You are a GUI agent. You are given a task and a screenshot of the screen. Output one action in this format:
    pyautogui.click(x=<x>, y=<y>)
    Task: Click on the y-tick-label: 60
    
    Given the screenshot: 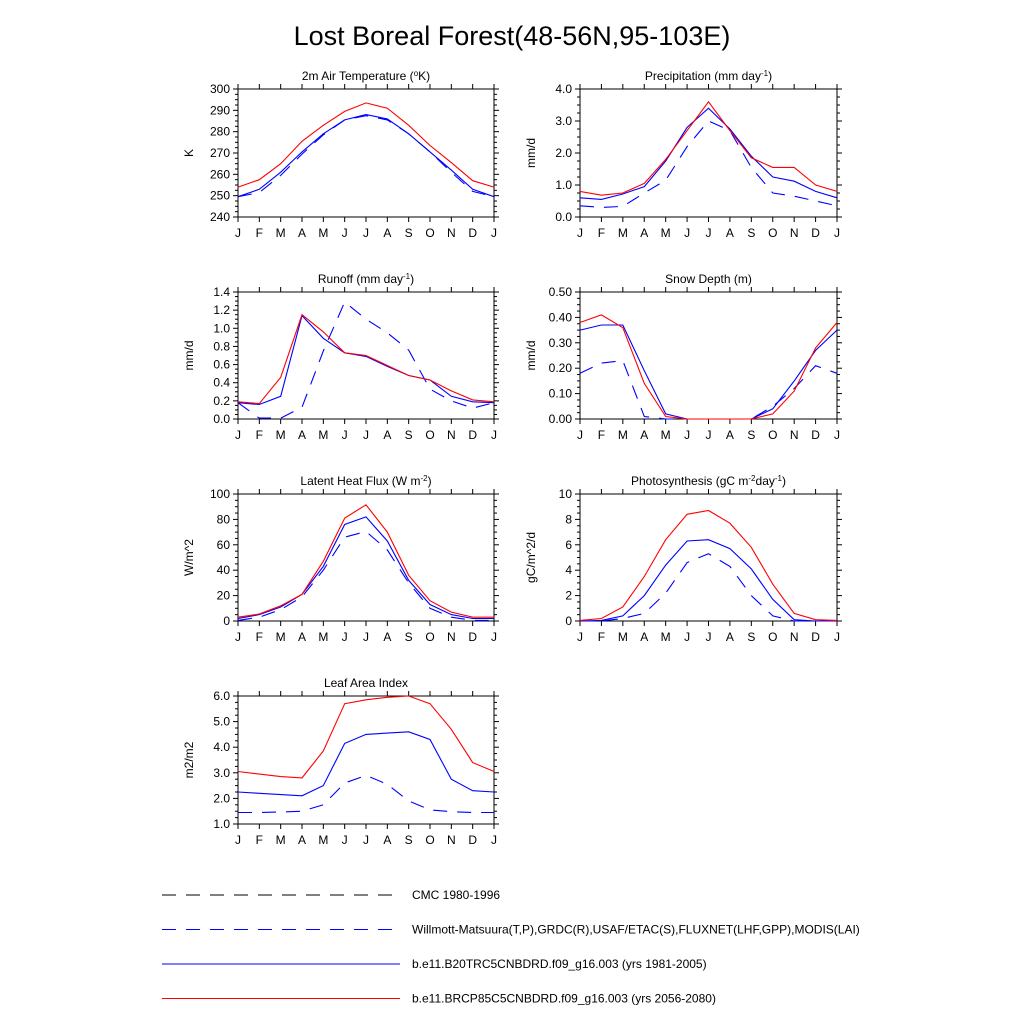 What is the action you would take?
    pyautogui.click(x=224, y=545)
    